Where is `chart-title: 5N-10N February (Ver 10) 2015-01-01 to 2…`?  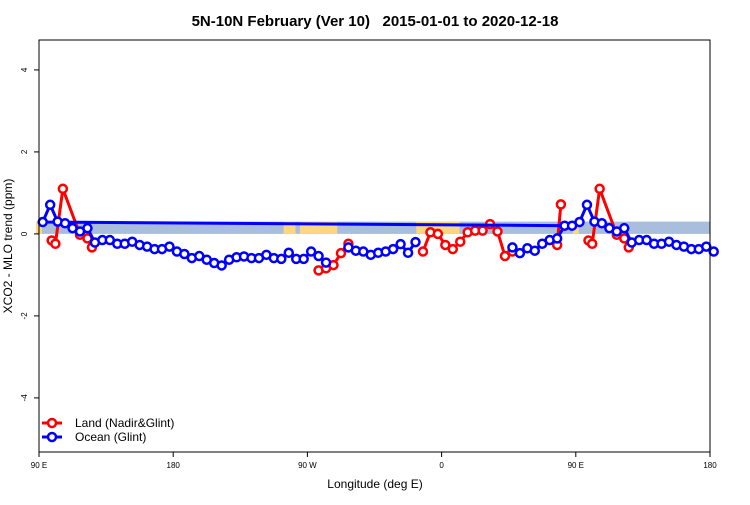
chart-title: 5N-10N February (Ver 10) 2015-01-01 to 2… is located at coordinates (375, 21).